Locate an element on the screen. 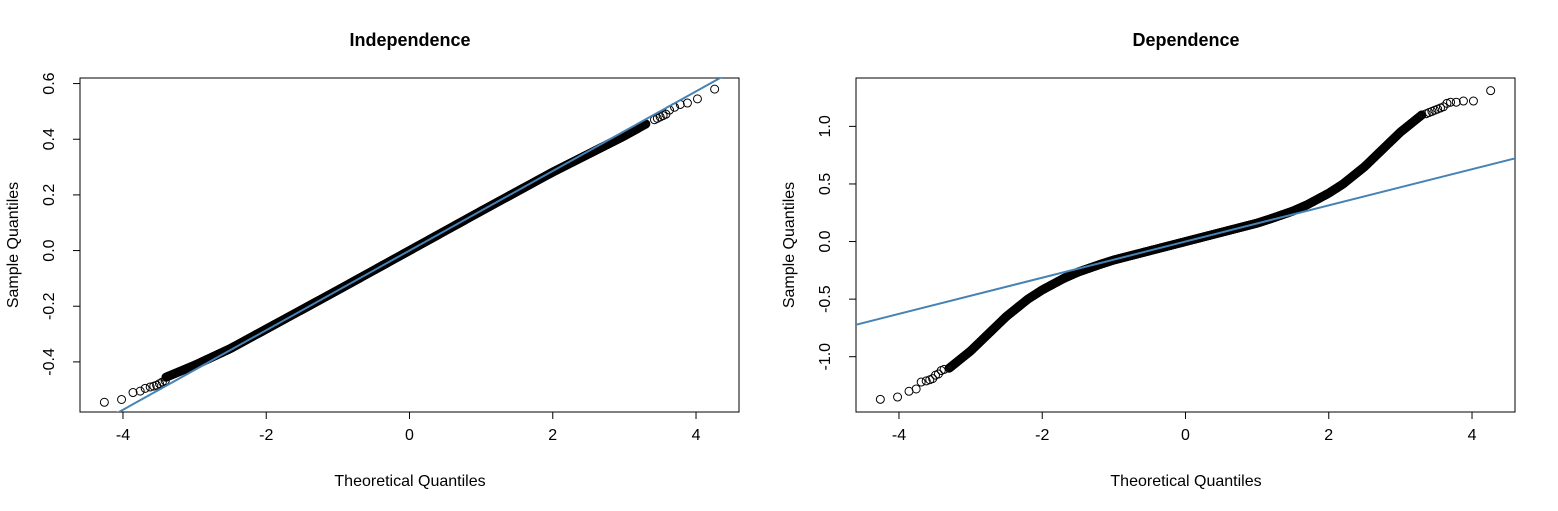 This screenshot has width=1558, height=511. chart-title: Dependence is located at coordinates (1185, 40).